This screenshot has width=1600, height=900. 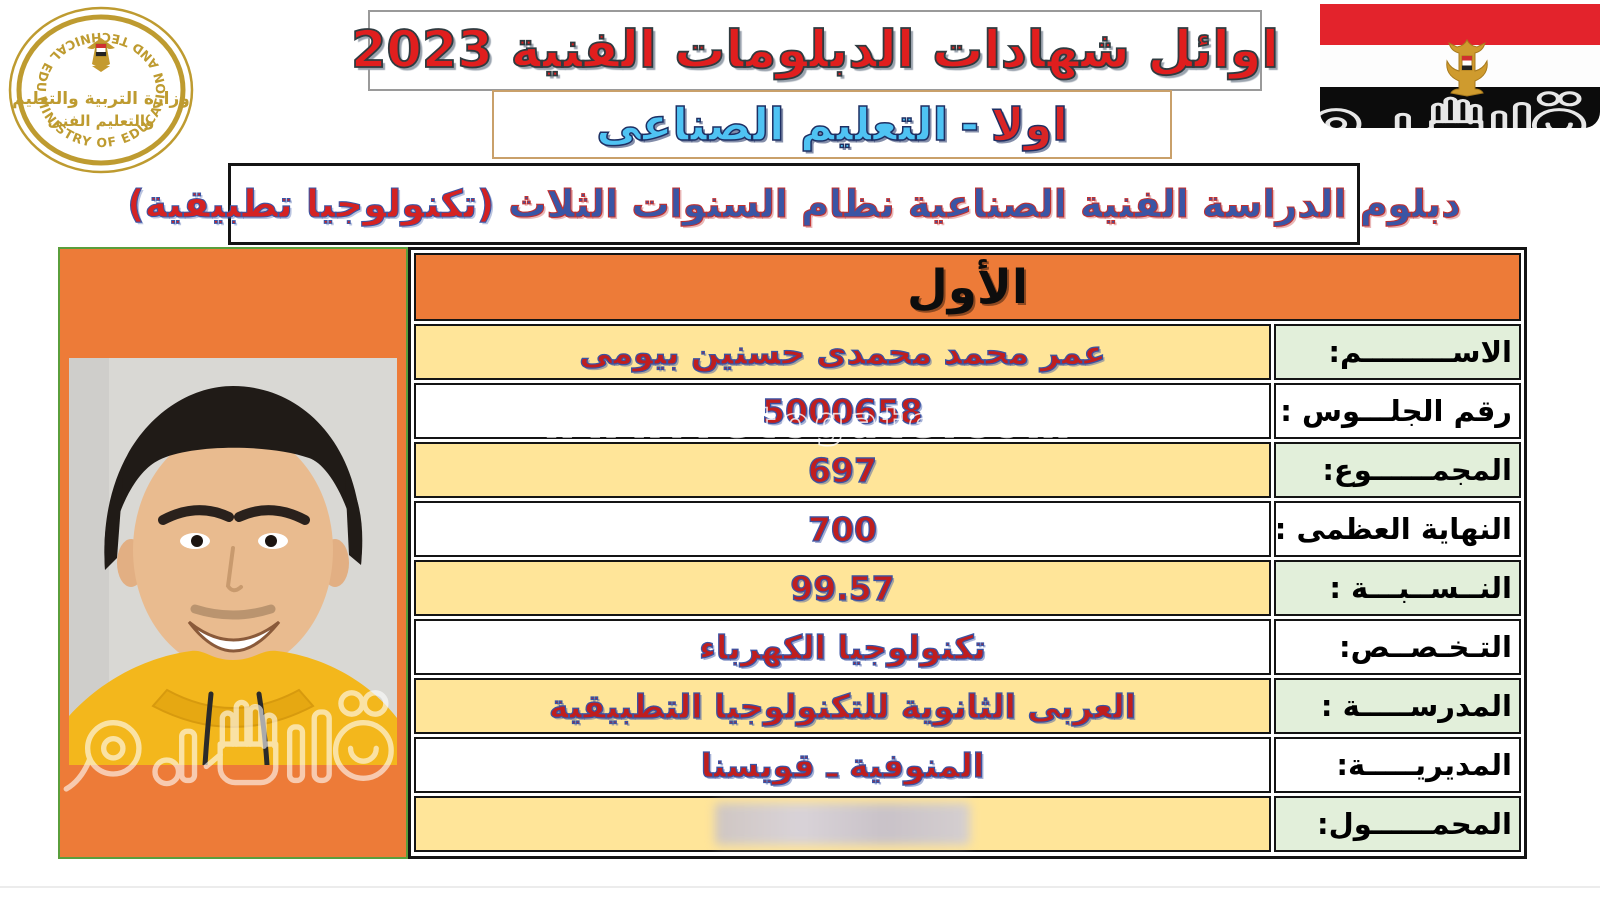 I want to click on max-score-value-cell: 700, so click(x=842, y=529).